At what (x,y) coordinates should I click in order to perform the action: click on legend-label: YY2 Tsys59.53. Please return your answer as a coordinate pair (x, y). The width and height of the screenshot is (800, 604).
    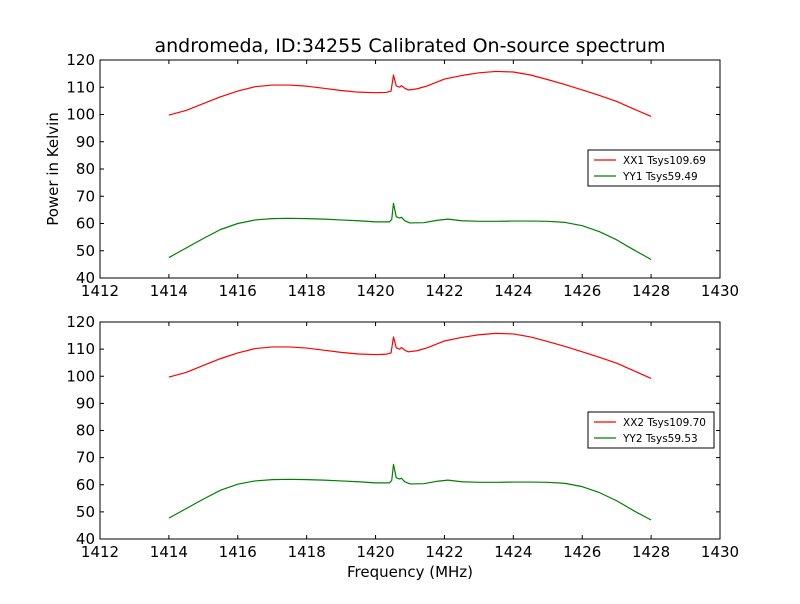
    Looking at the image, I should click on (660, 439).